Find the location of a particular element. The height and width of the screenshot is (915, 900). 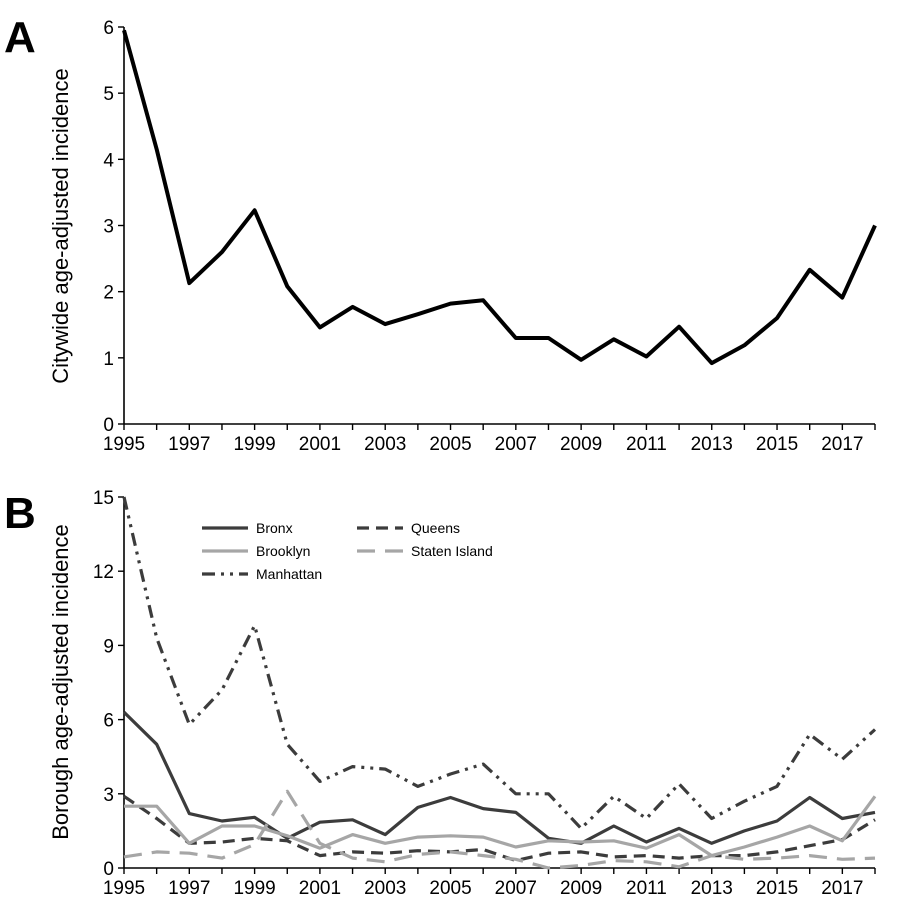

legend-label-bronx: Bronx is located at coordinates (274, 528).